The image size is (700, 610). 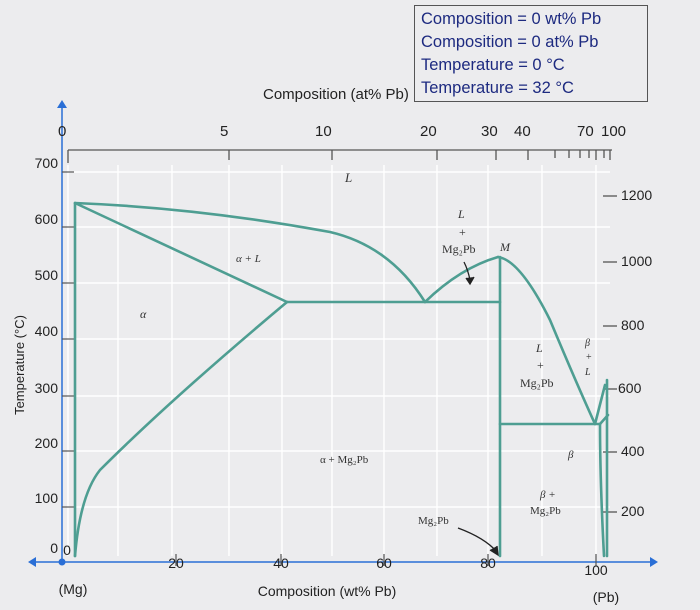 What do you see at coordinates (633, 451) in the screenshot?
I see `right-tick-400: 400` at bounding box center [633, 451].